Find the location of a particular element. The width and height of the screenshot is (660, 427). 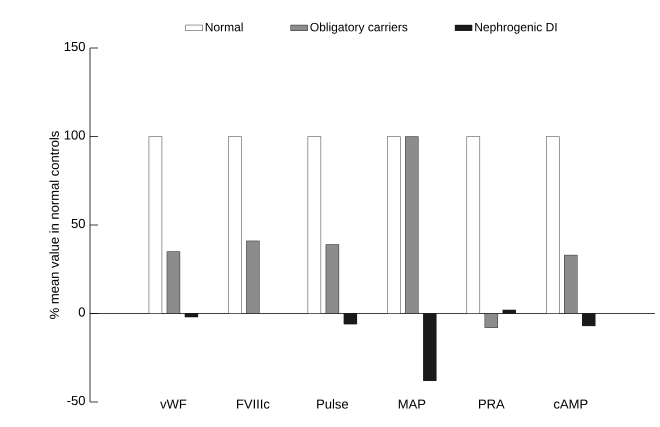

legend-label: Nephrogenic DI is located at coordinates (516, 28).